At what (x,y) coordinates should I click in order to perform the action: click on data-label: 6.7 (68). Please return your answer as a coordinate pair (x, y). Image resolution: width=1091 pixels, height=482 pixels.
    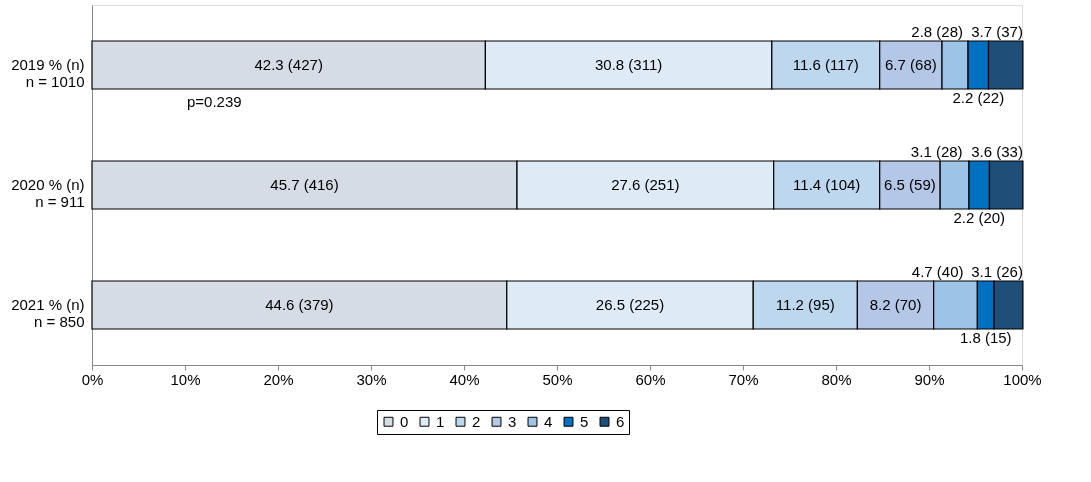
    Looking at the image, I should click on (911, 64).